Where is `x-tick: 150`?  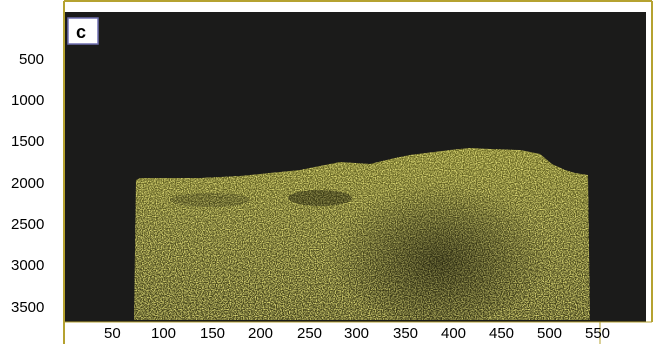 x-tick: 150 is located at coordinates (212, 333).